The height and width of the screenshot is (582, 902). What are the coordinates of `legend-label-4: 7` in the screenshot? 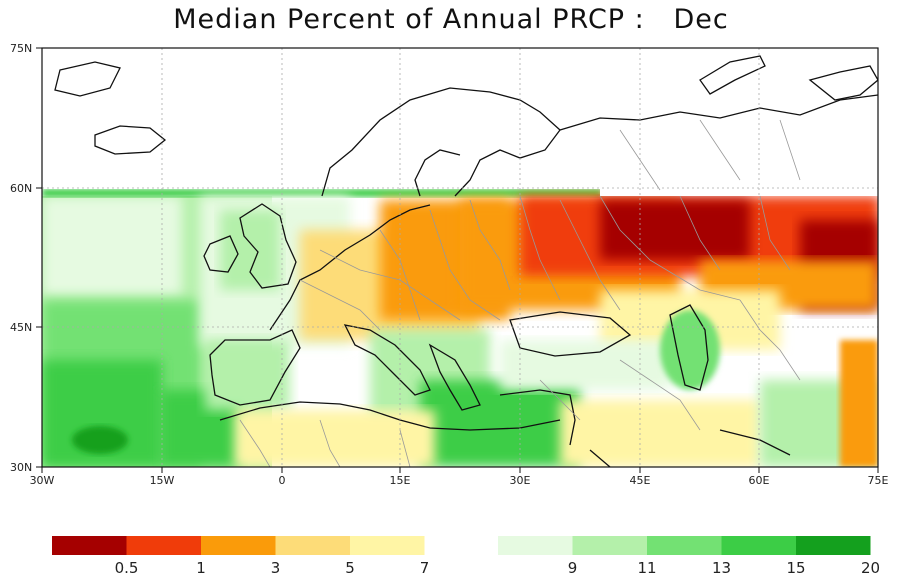 It's located at (425, 568).